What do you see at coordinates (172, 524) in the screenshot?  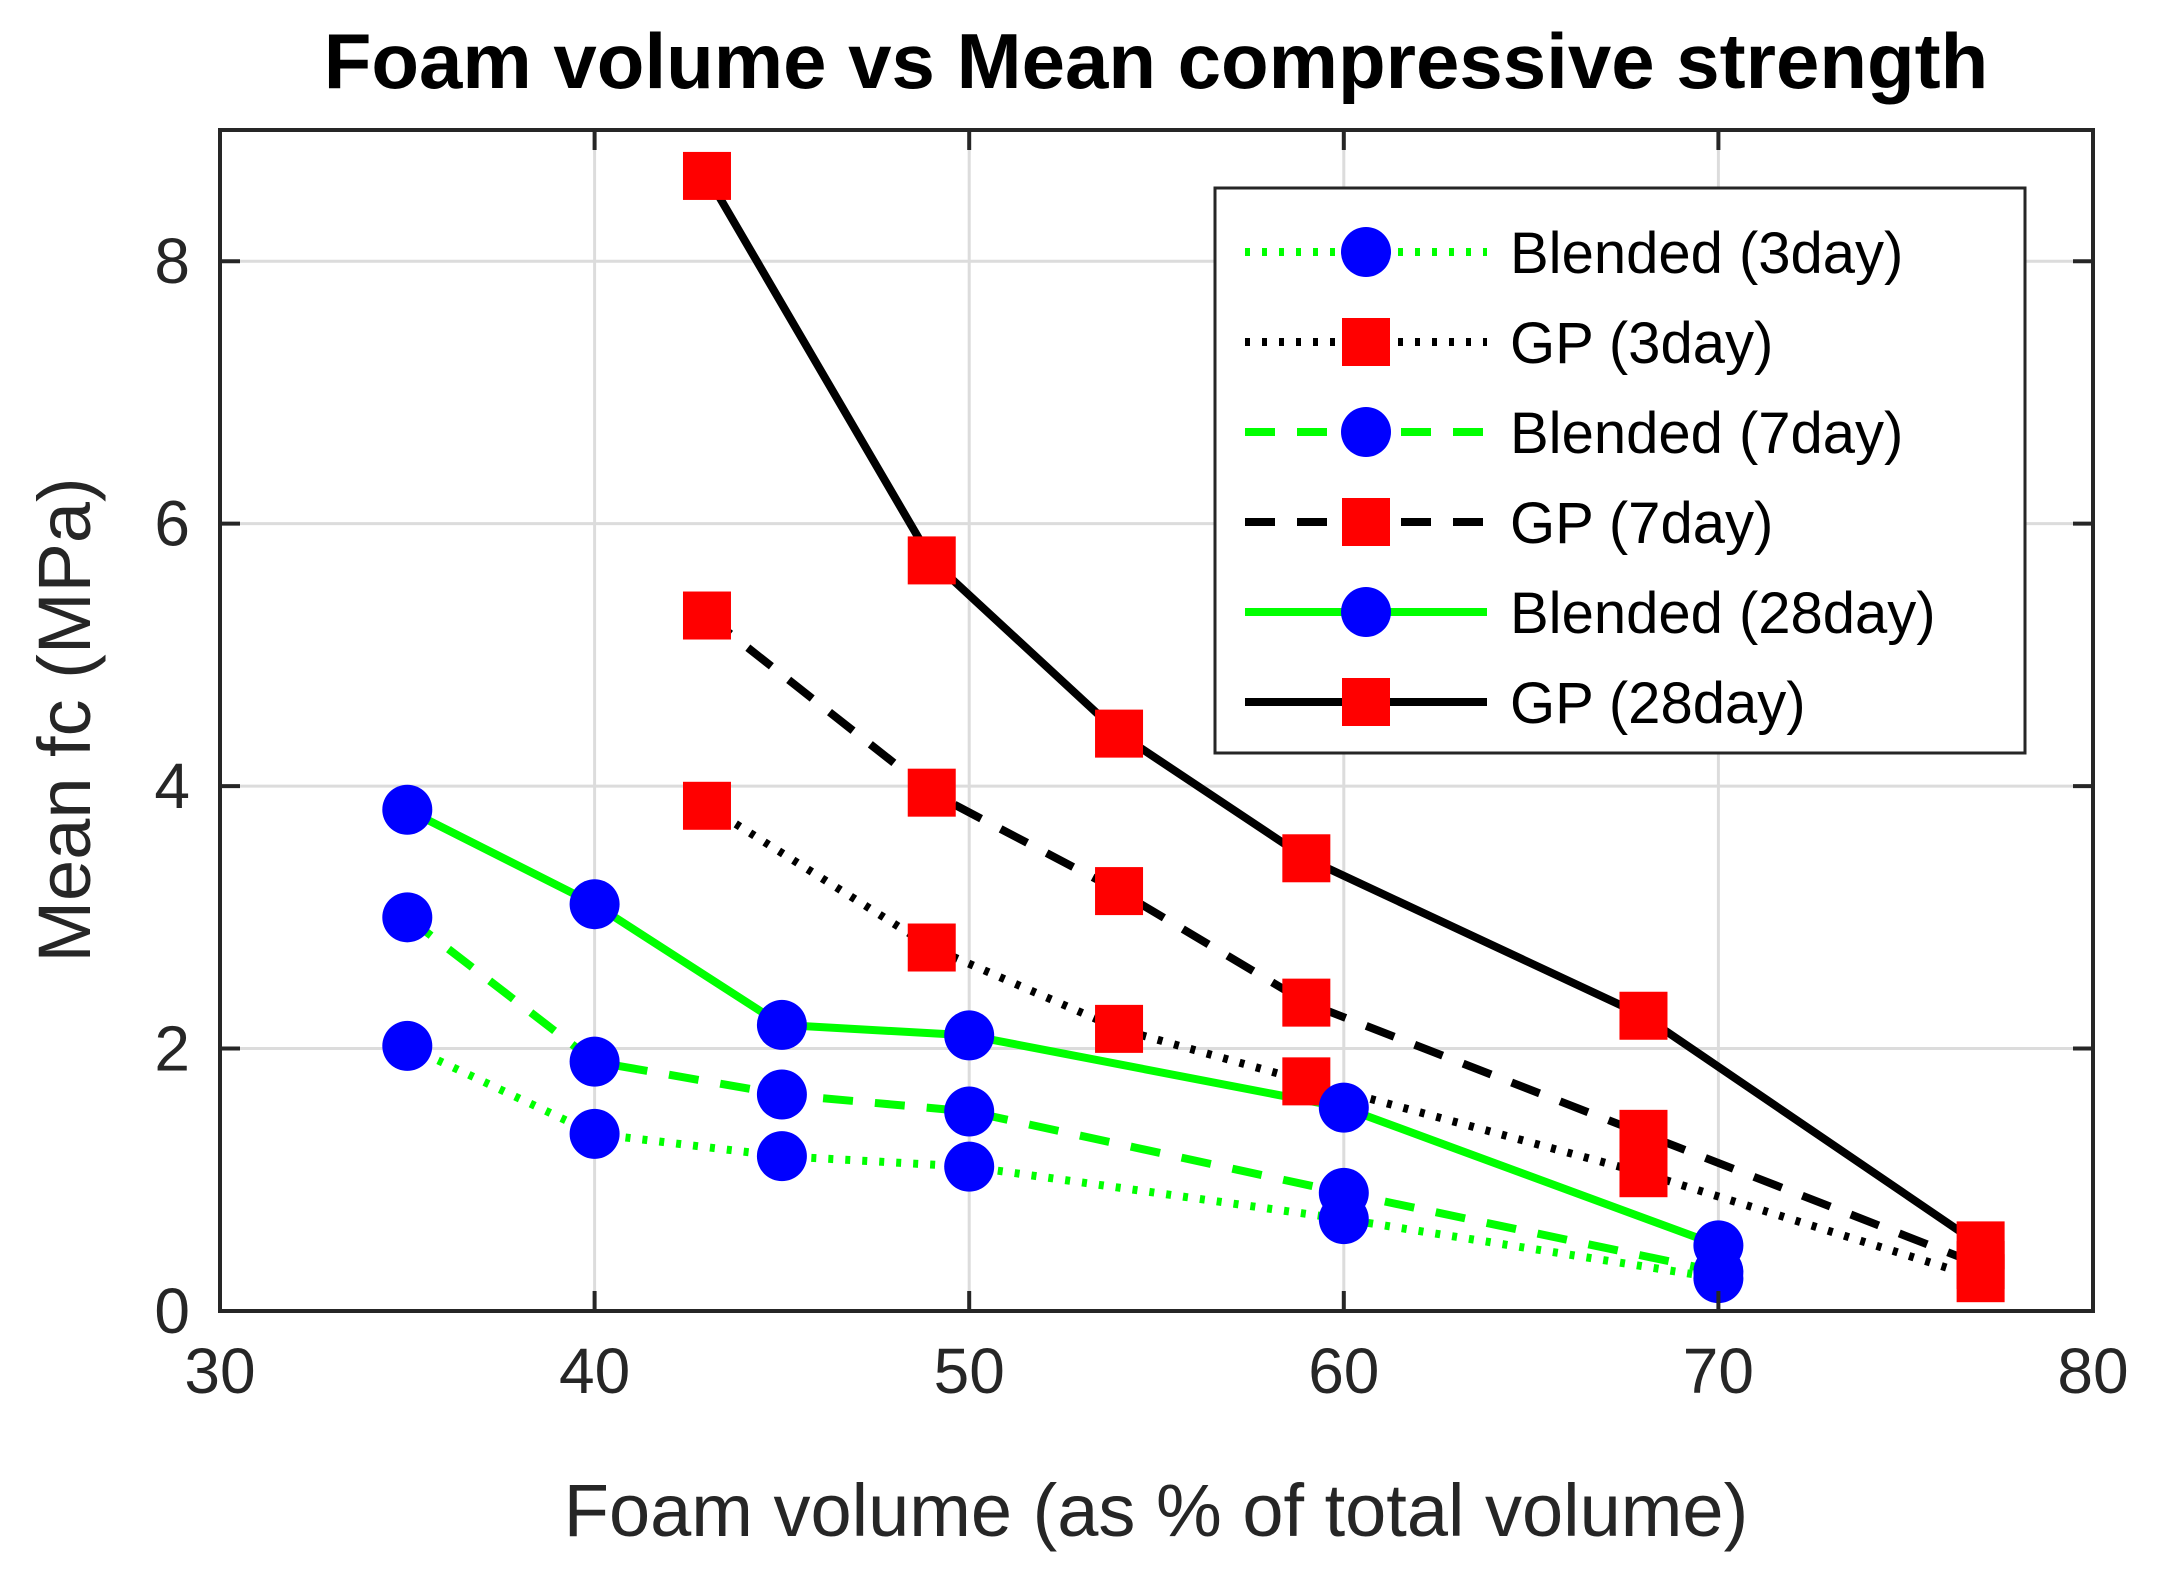 I see `y-tick-label: 6` at bounding box center [172, 524].